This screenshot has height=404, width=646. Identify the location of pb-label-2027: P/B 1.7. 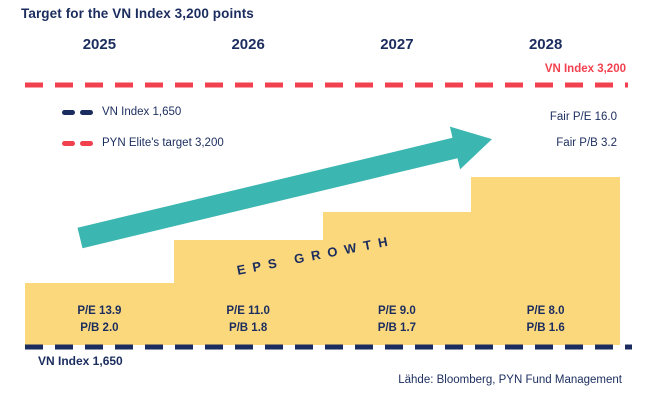
(397, 328).